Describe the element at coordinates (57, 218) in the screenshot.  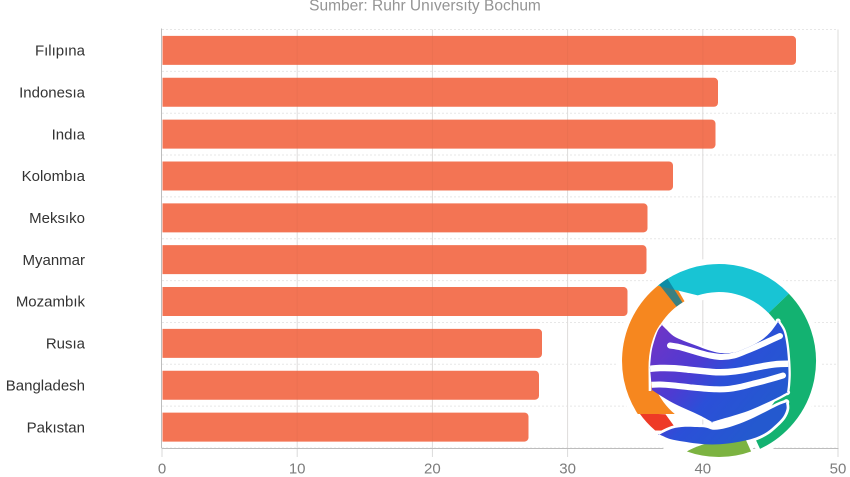
I see `svg-text: Meksıko` at that location.